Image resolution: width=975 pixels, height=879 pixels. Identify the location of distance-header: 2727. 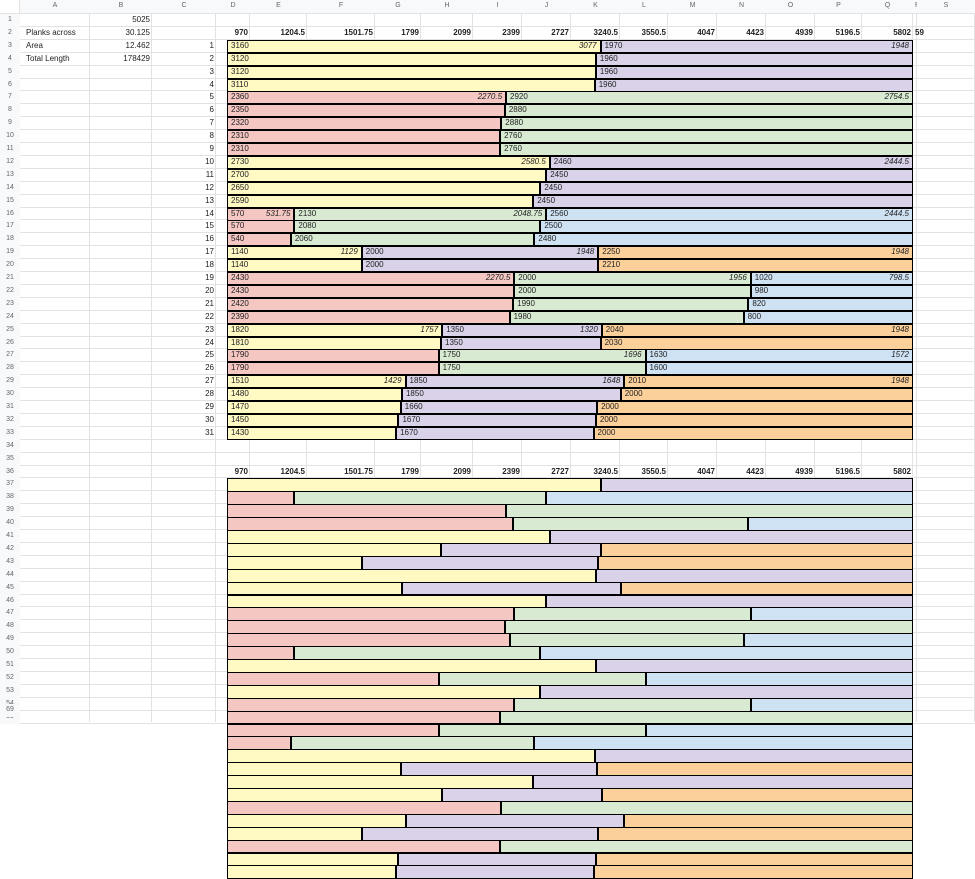
(560, 32).